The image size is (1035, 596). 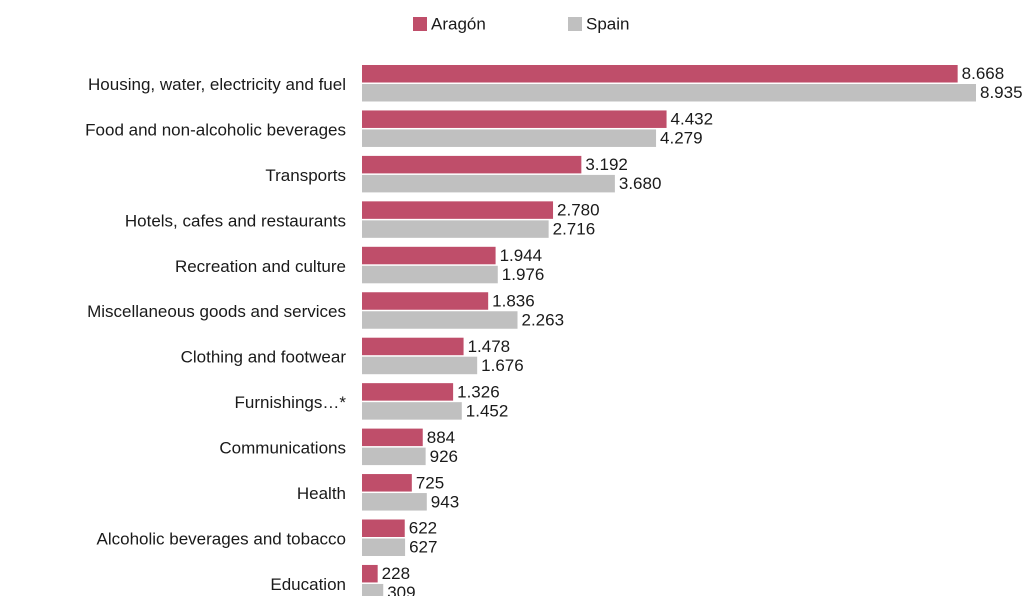 I want to click on category-label: Transports, so click(x=305, y=175).